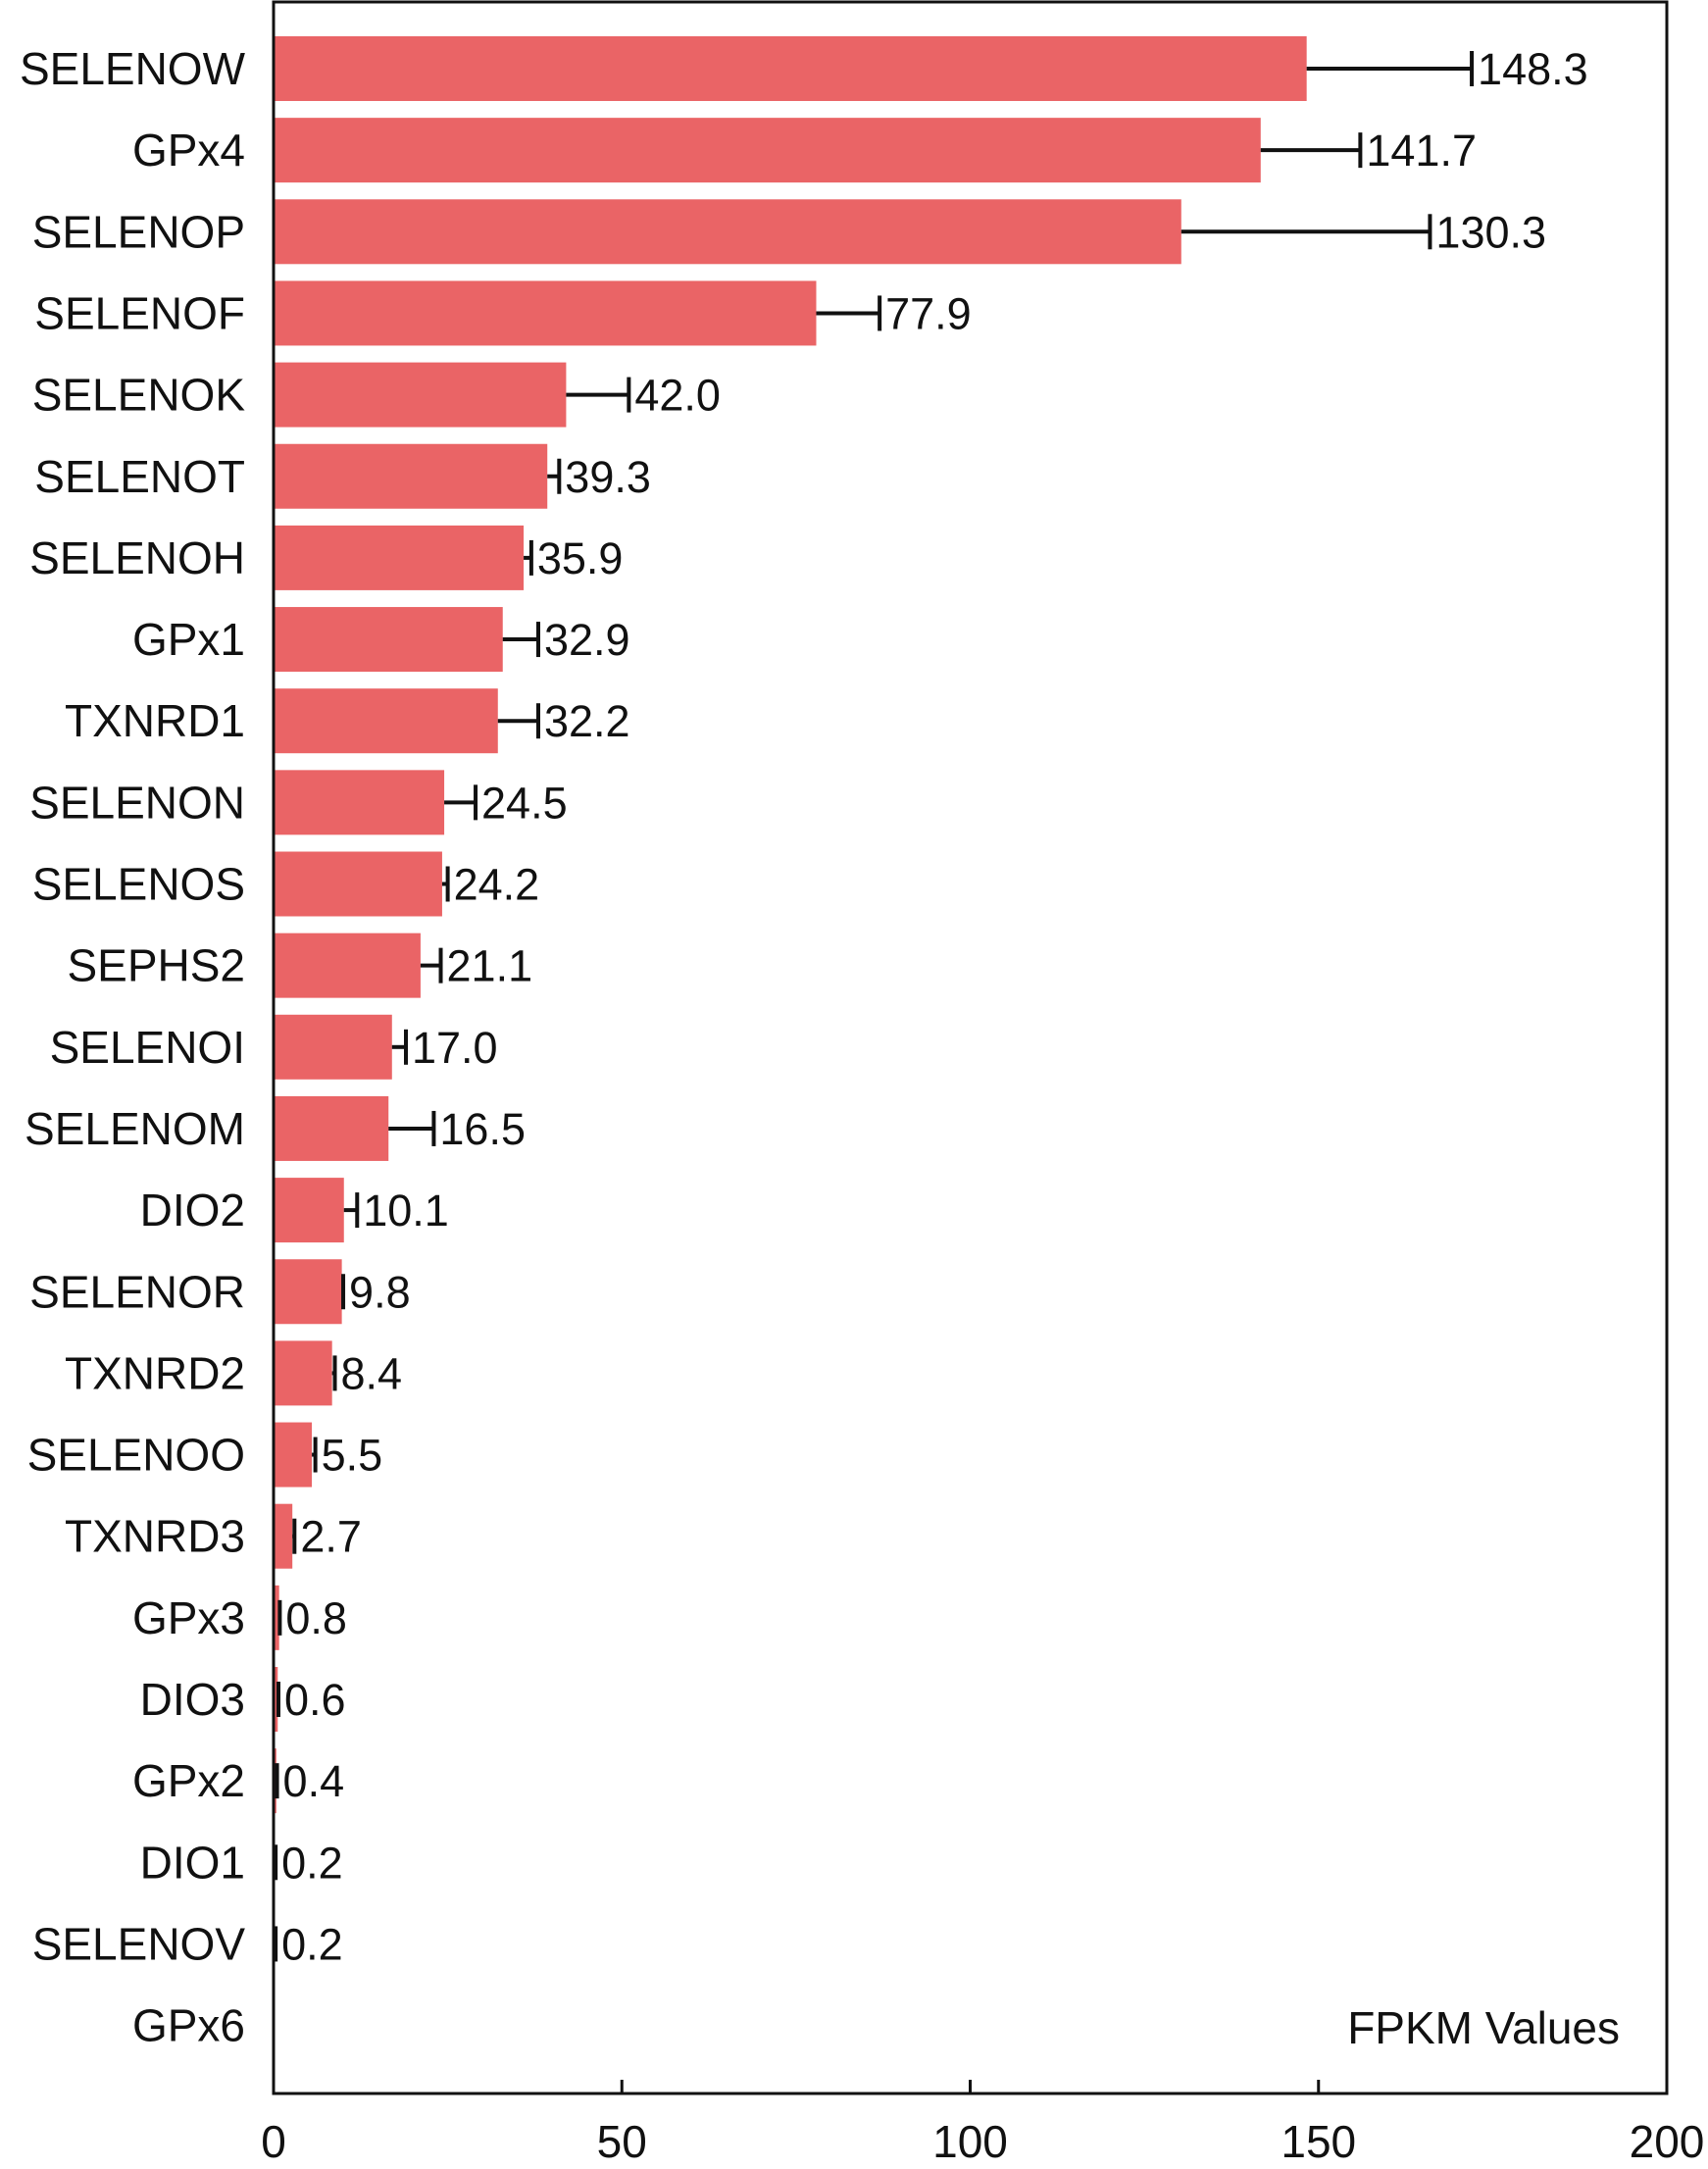 This screenshot has height=2169, width=1708. I want to click on data-label: 35.9, so click(580, 558).